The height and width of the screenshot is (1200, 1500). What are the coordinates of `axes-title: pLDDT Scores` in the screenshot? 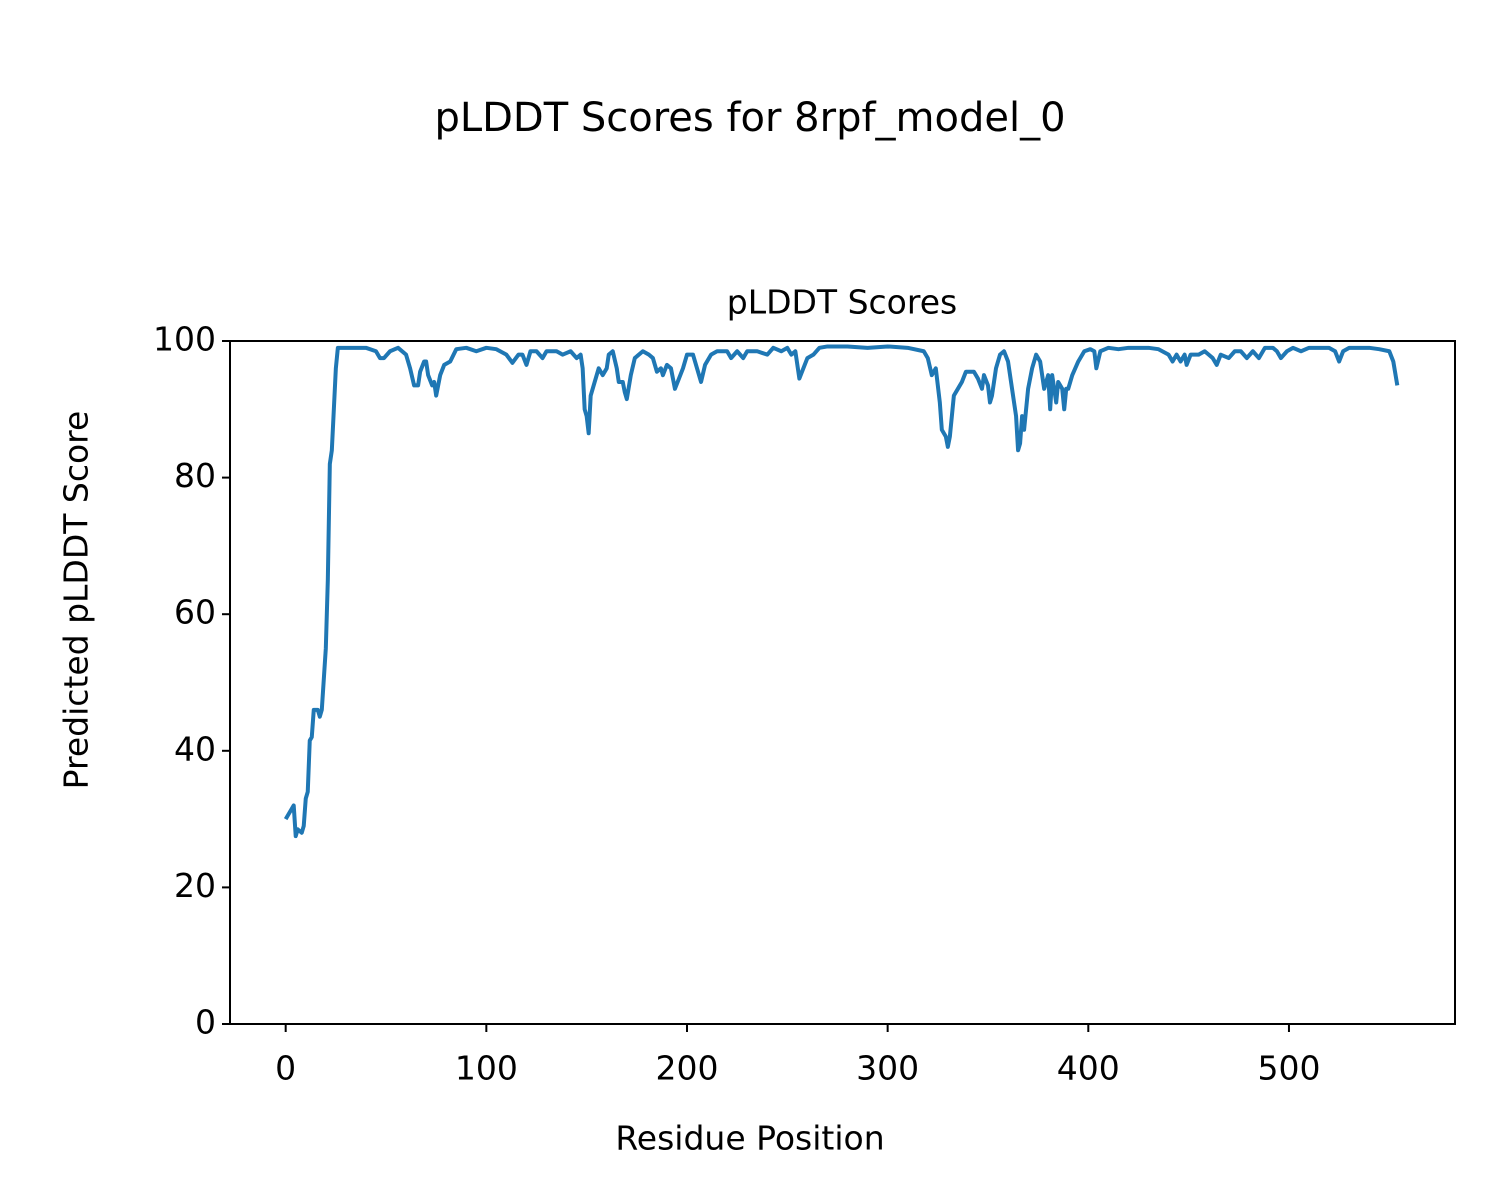 It's located at (842, 302).